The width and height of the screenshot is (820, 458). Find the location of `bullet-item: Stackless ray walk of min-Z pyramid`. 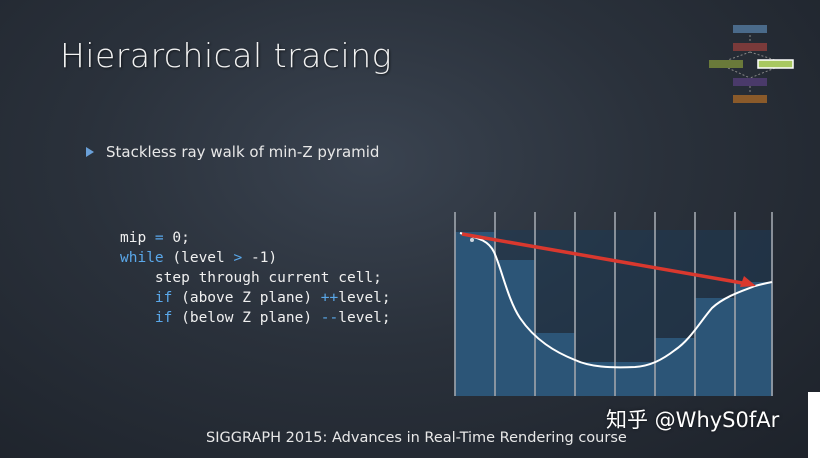

bullet-item: Stackless ray walk of min-Z pyramid is located at coordinates (232, 152).